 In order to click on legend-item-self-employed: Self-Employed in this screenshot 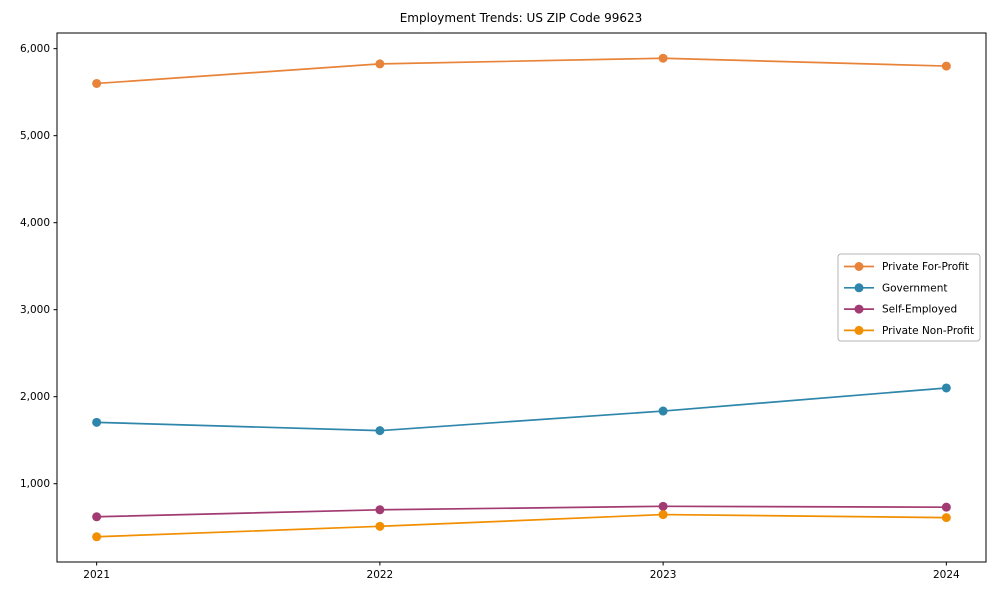, I will do `click(900, 310)`.